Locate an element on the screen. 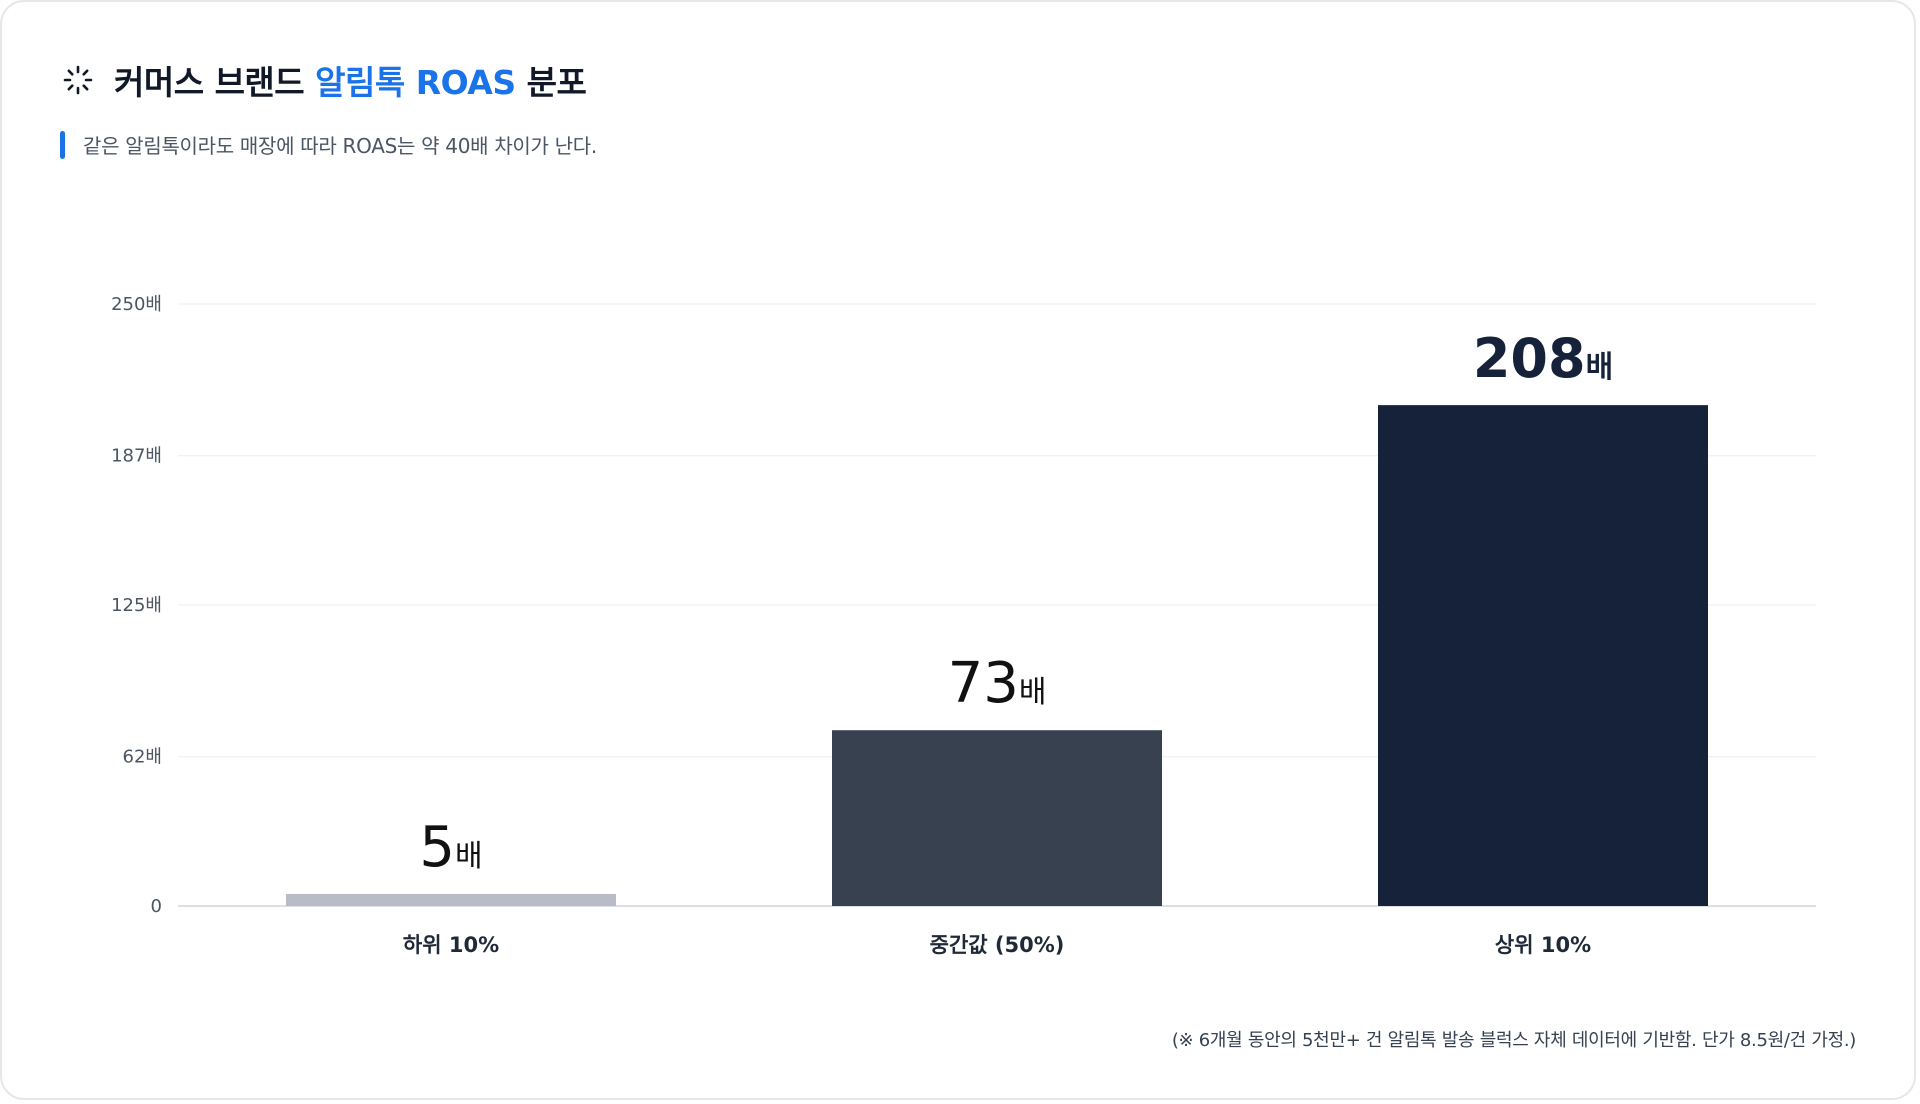  y-tick-label: 62배 is located at coordinates (142, 757).